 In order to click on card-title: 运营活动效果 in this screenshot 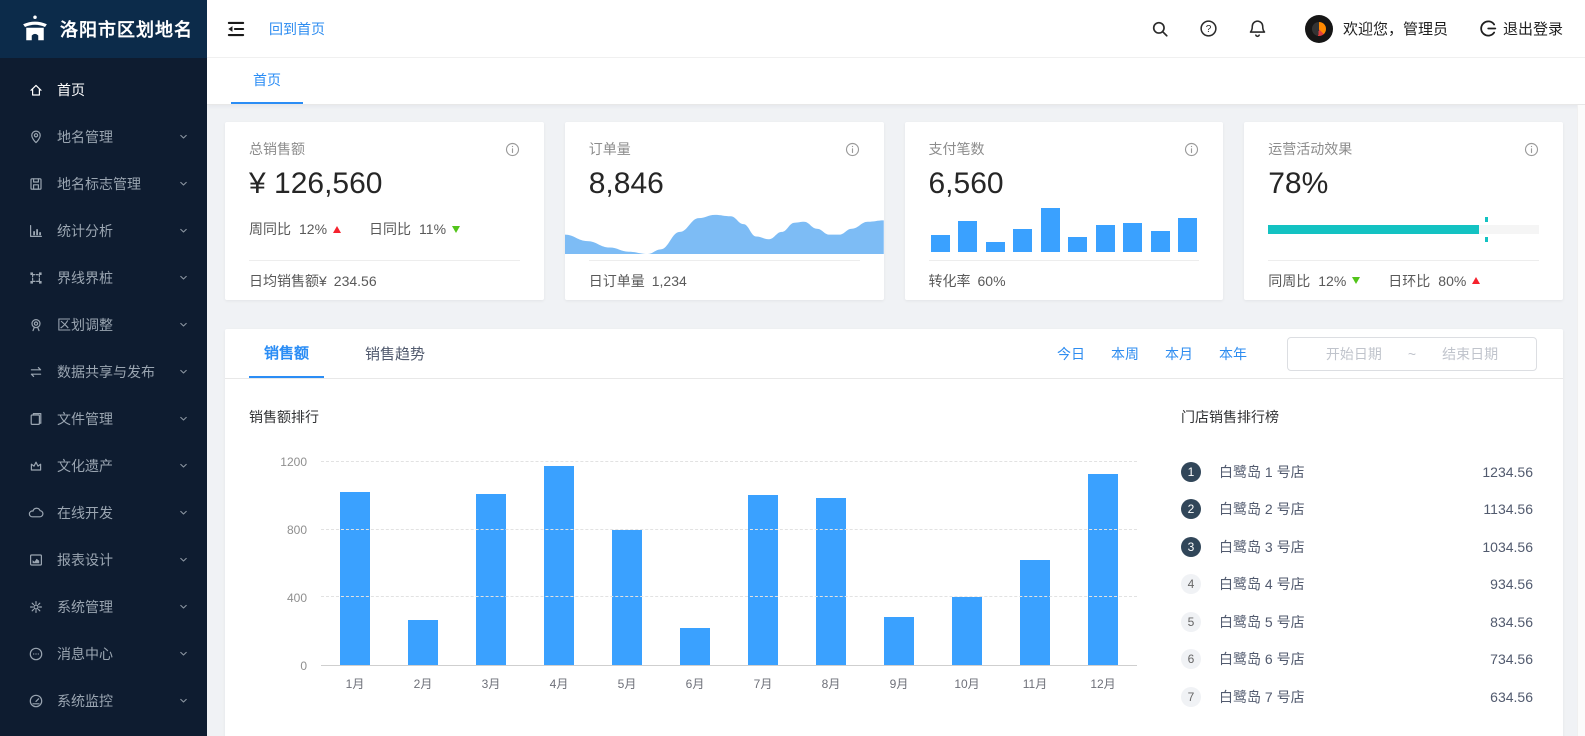, I will do `click(1310, 149)`.